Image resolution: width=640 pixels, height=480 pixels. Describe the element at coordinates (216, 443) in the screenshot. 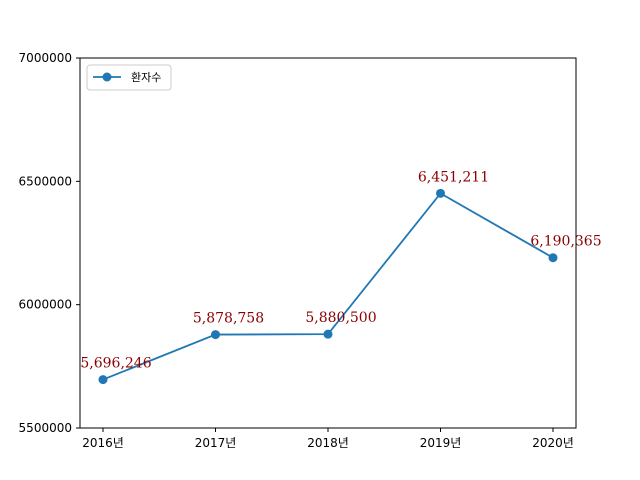

I see `x-tick-label: 2017년` at that location.